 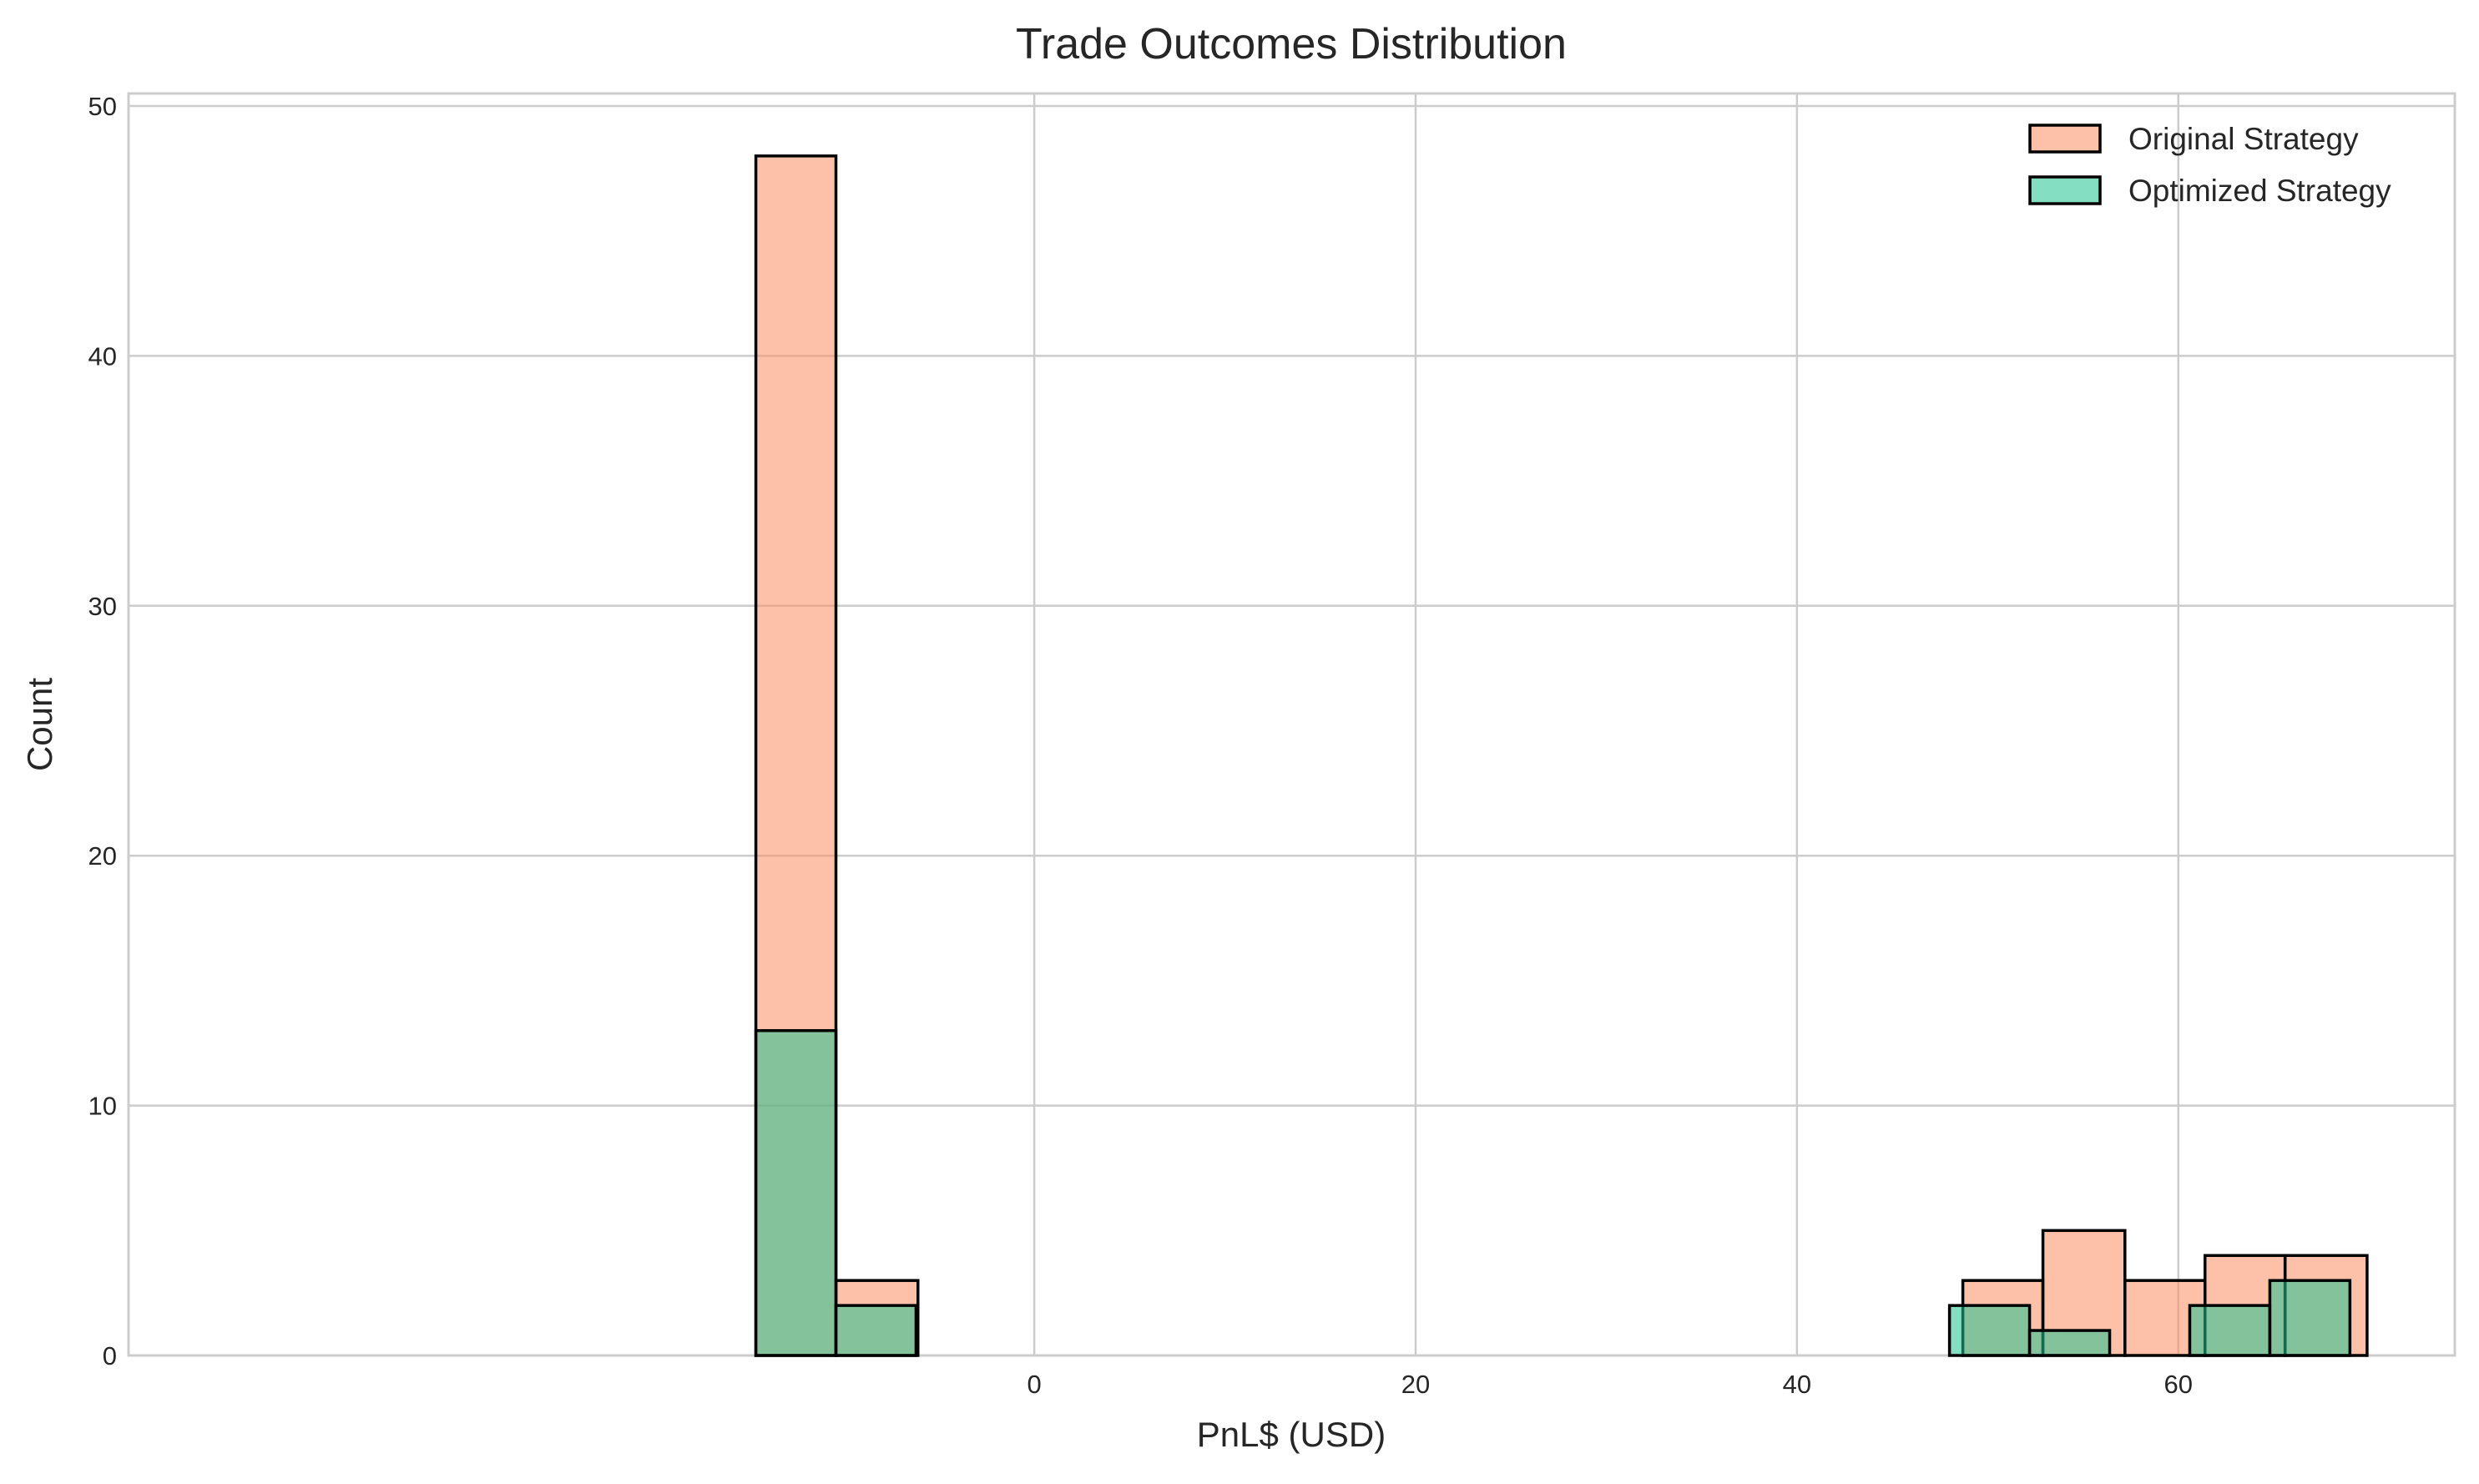 I want to click on y-tick-label: 40, so click(x=102, y=356).